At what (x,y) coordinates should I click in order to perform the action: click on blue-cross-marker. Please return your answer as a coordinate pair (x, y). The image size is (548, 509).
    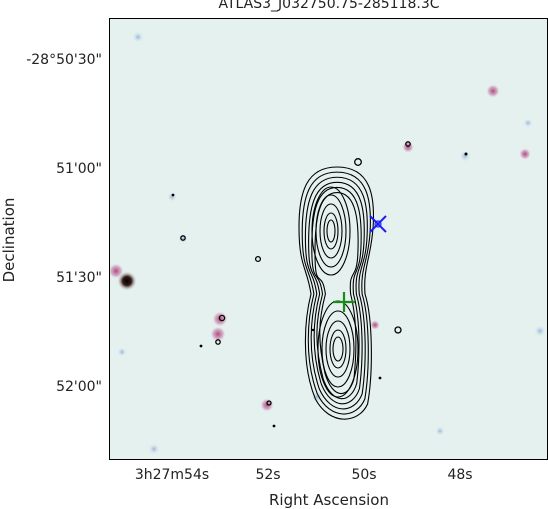
    Looking at the image, I should click on (378, 224).